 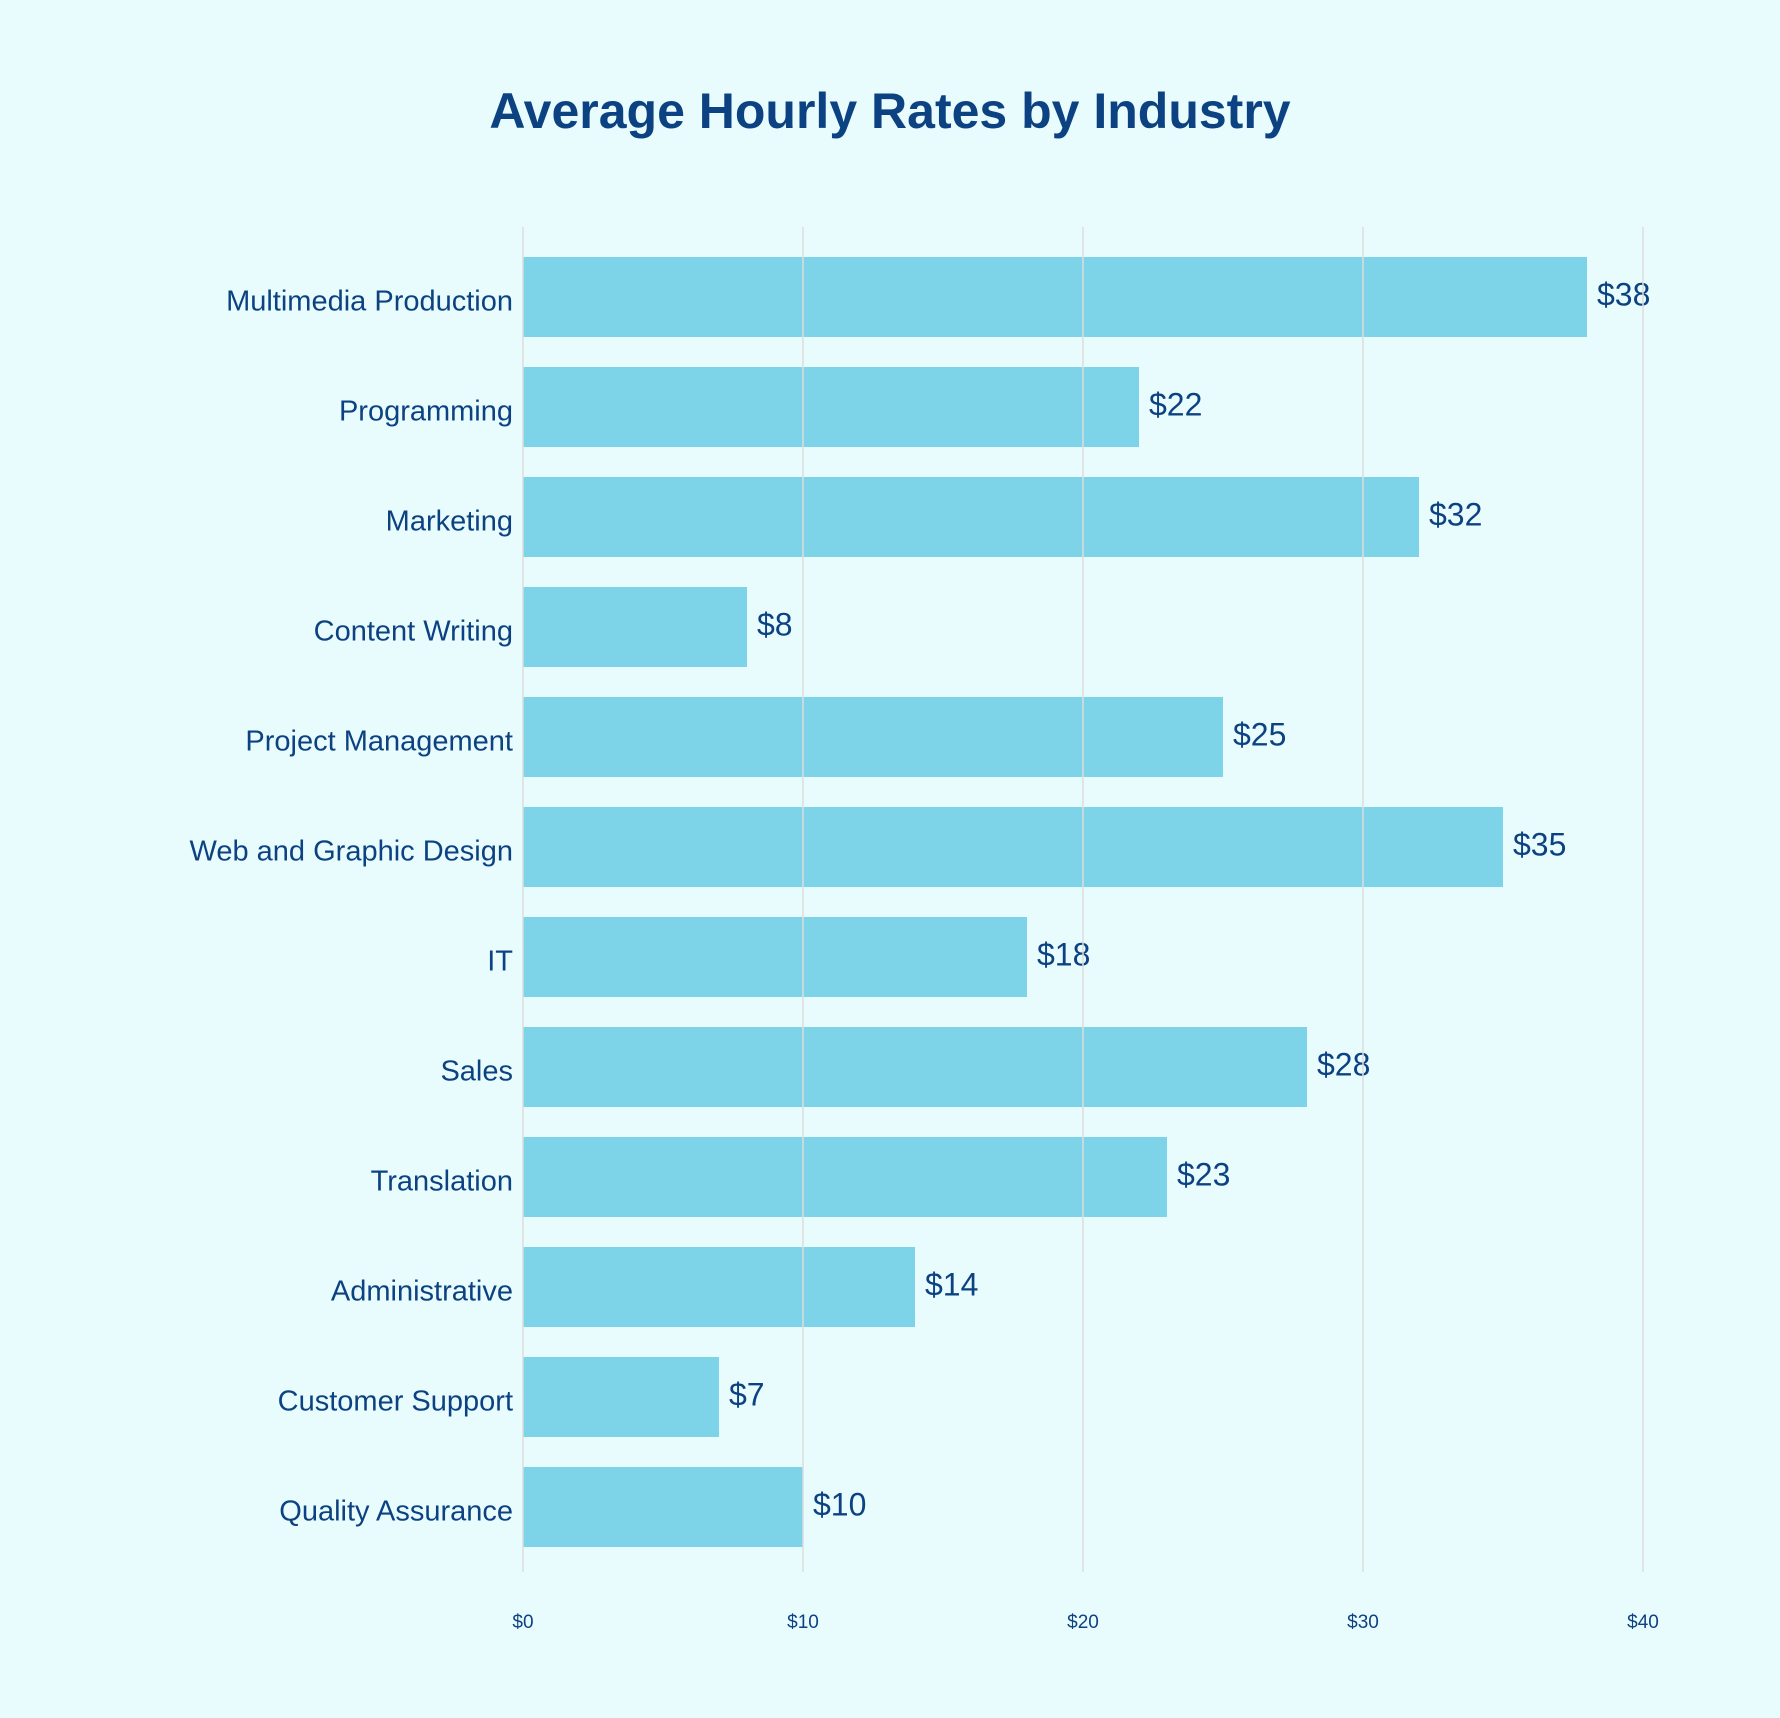 What do you see at coordinates (1363, 1622) in the screenshot?
I see `x-tick-label: $30` at bounding box center [1363, 1622].